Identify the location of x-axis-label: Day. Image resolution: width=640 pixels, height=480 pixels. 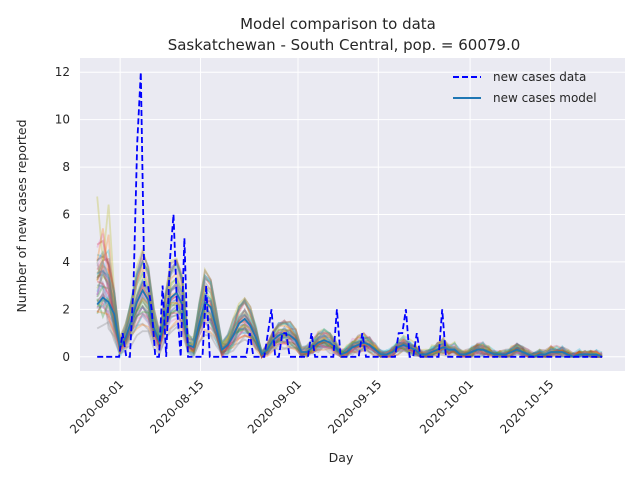
(341, 457).